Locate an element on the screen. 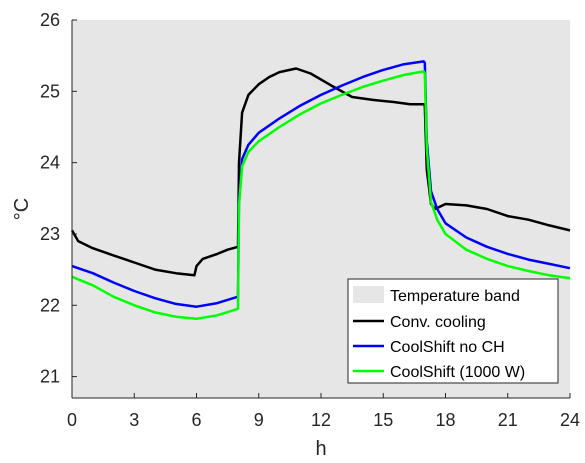  y-tick-label: 22 is located at coordinates (50, 305).